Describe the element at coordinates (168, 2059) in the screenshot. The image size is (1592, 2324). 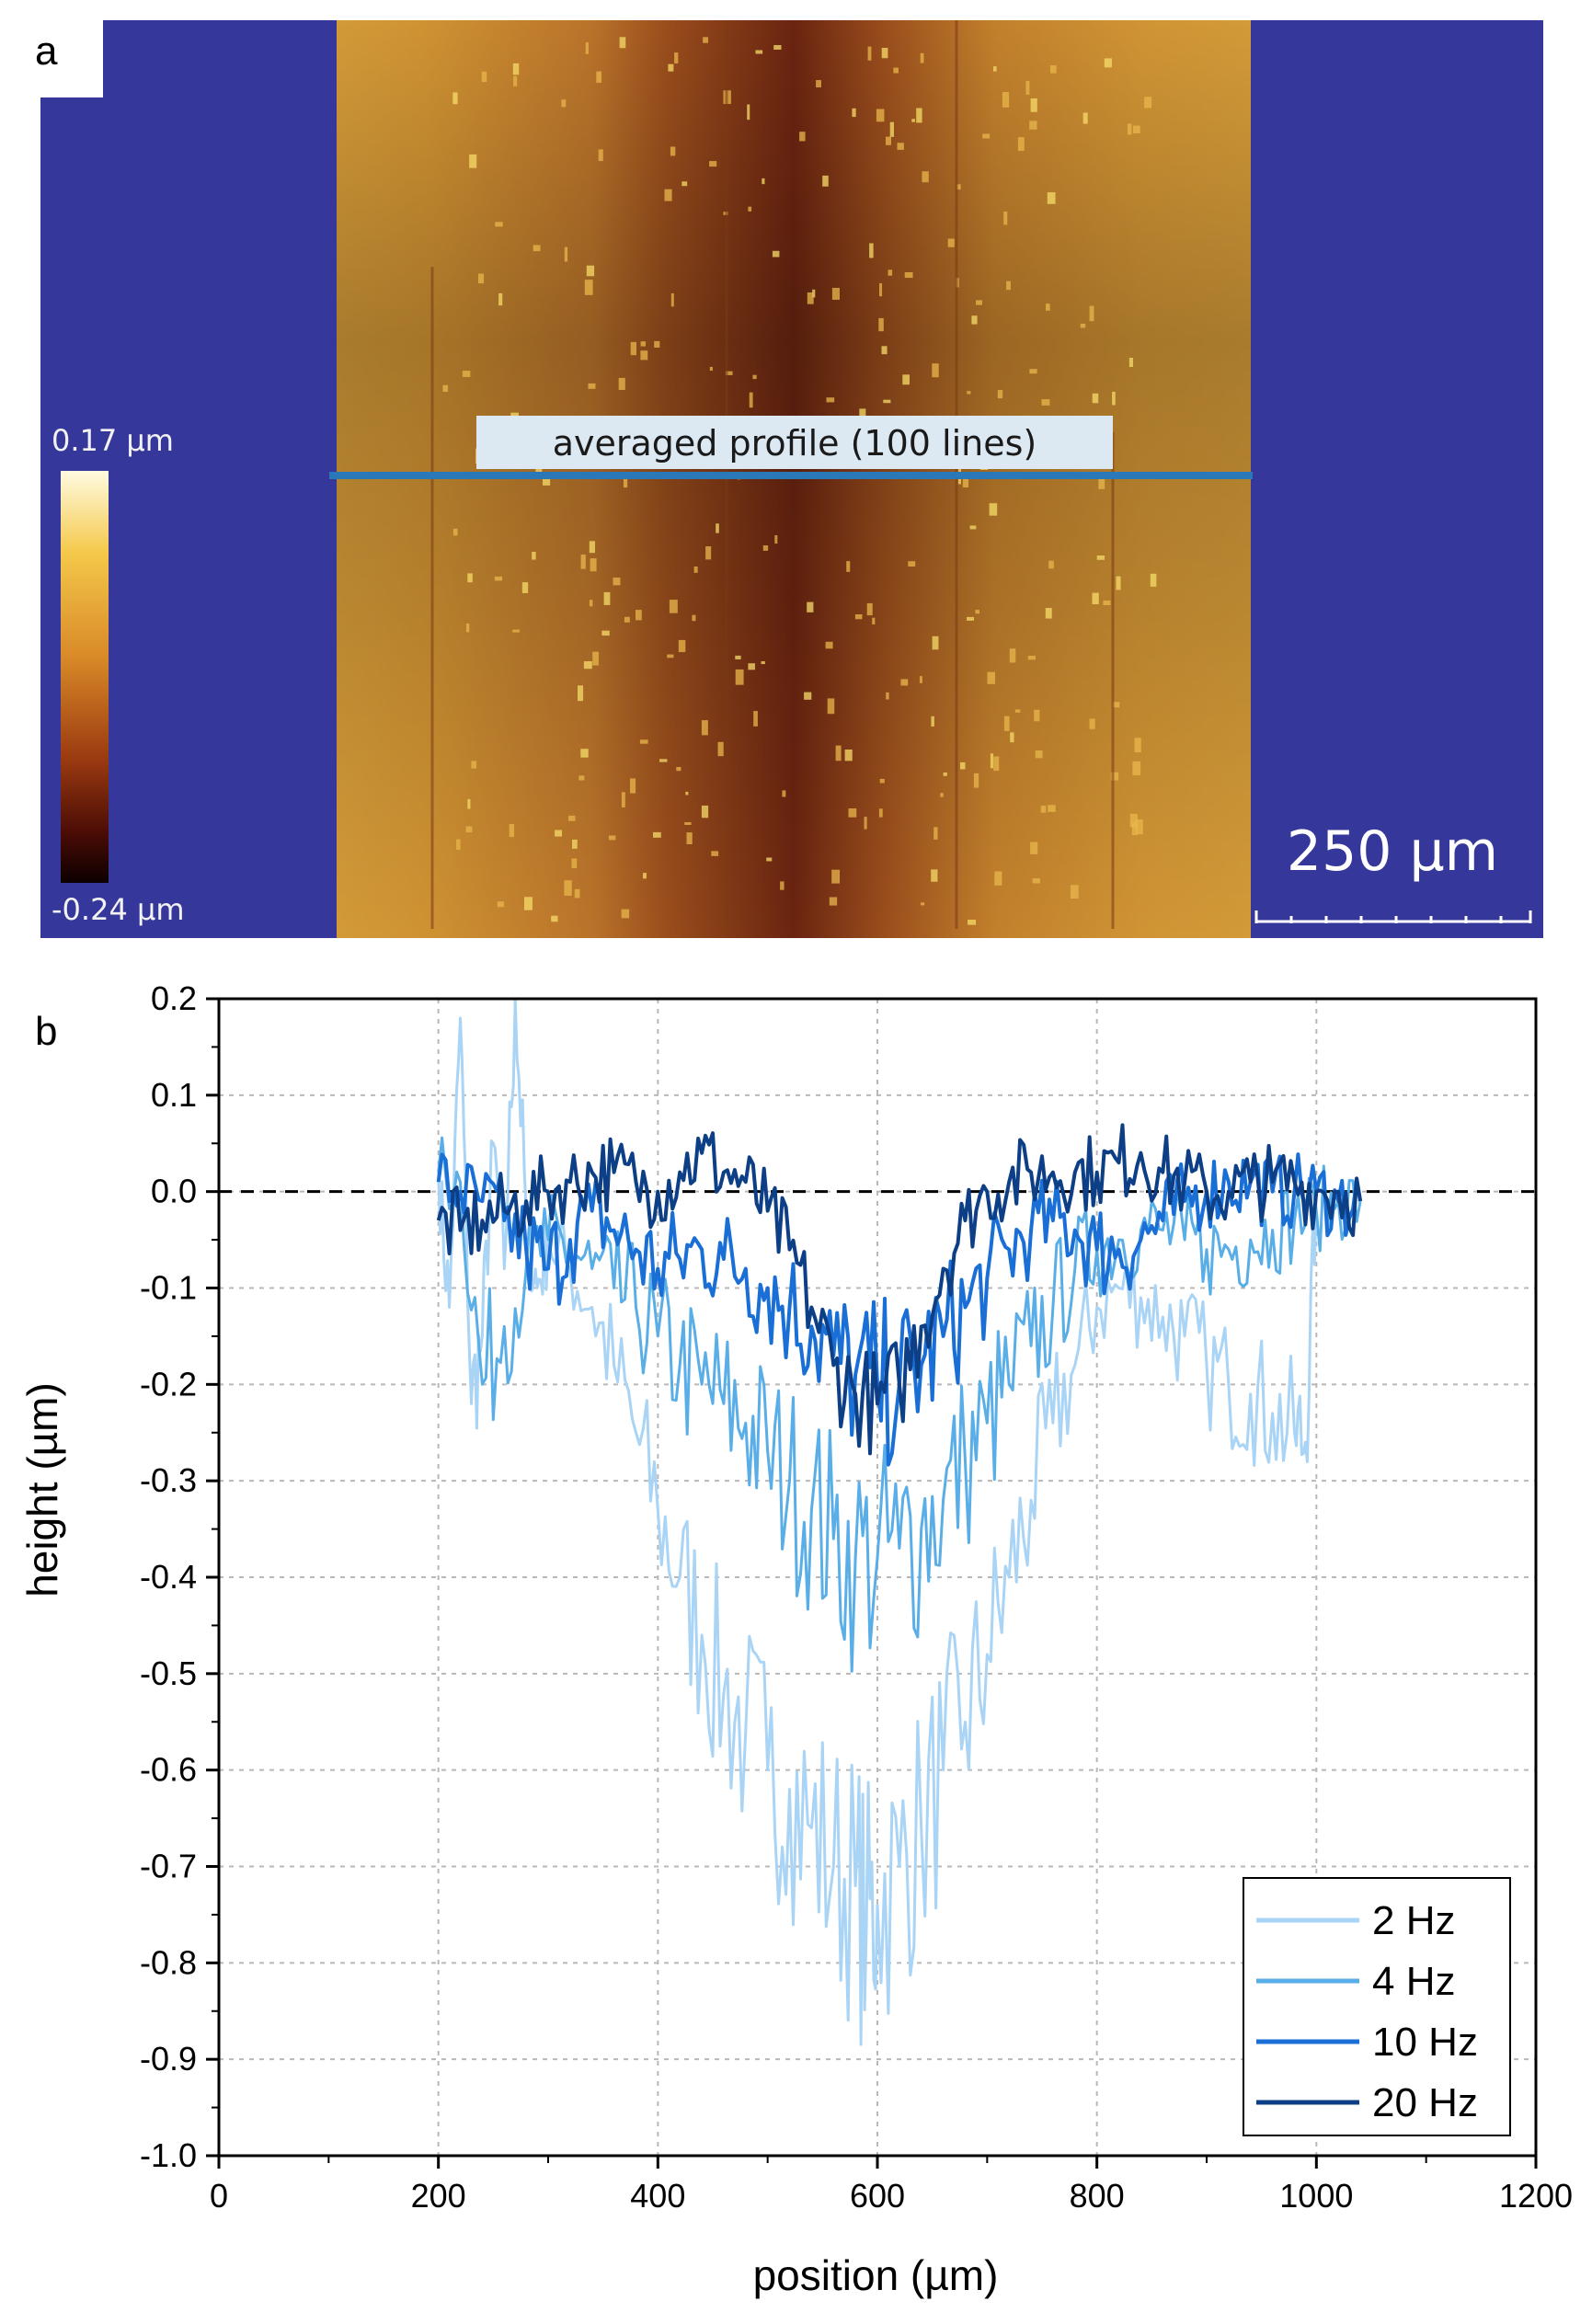
I see `y-tick-label: -0.9` at that location.